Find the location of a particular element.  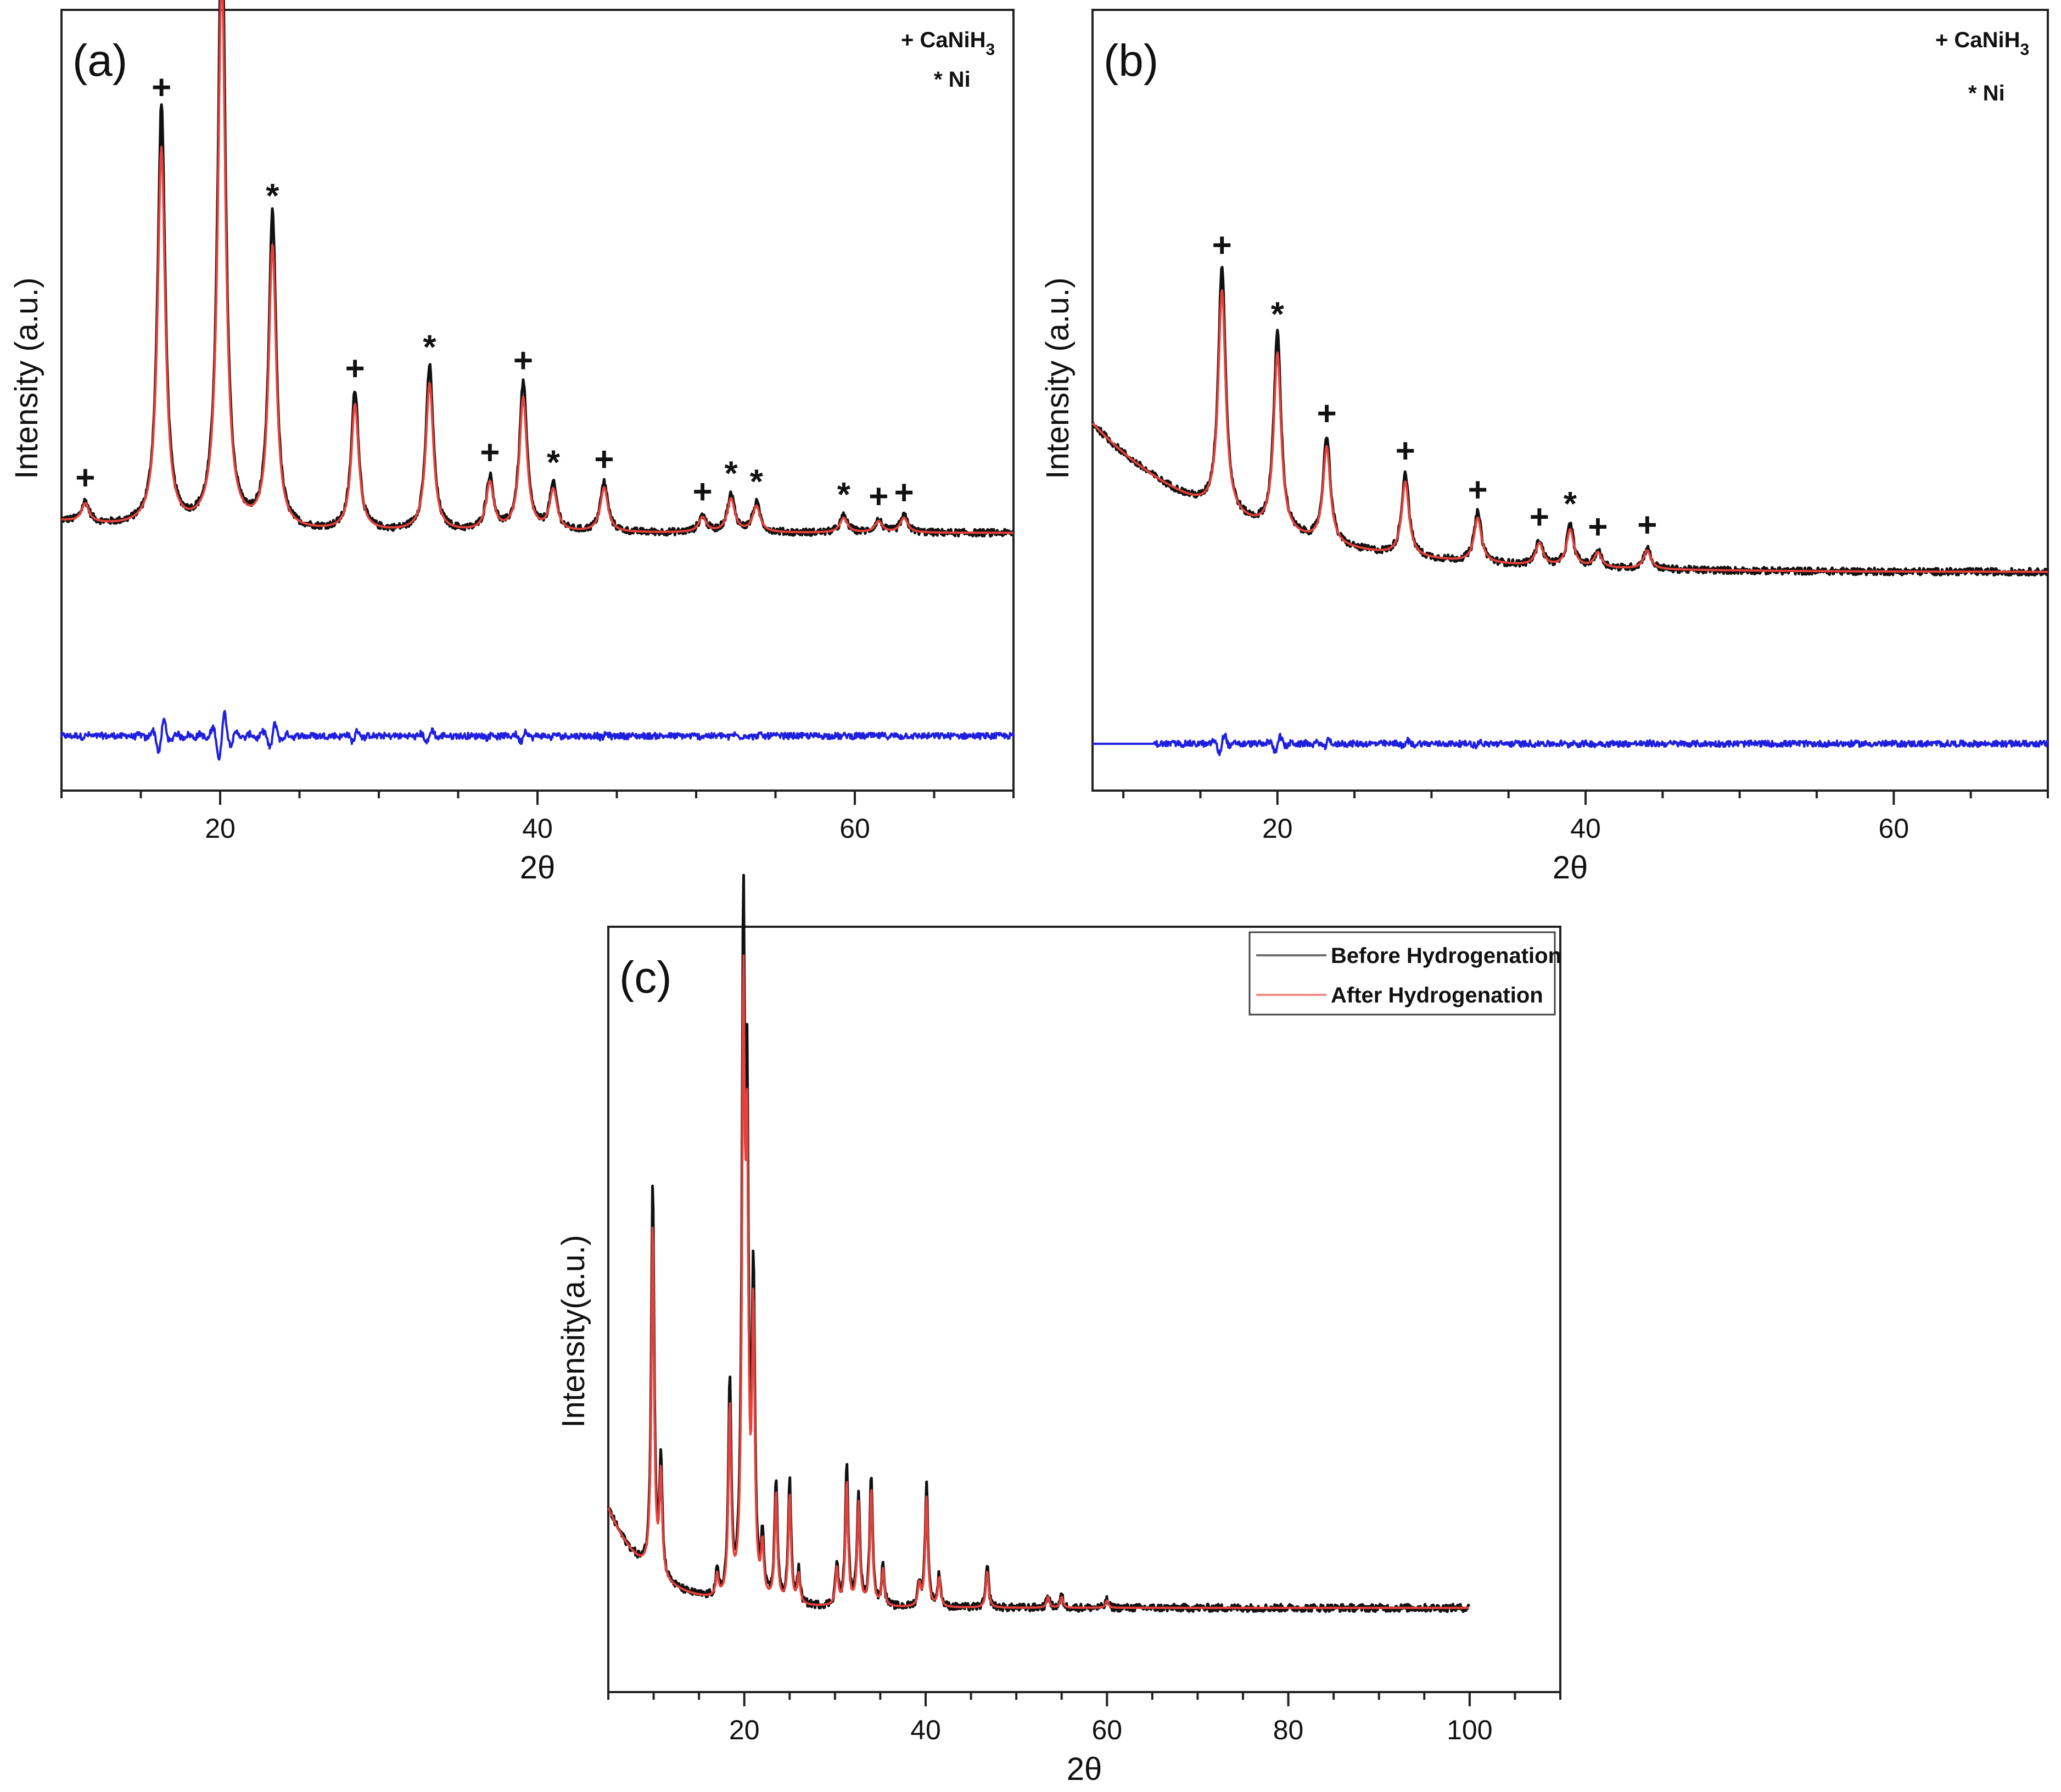

legend-box is located at coordinates (1402, 973).